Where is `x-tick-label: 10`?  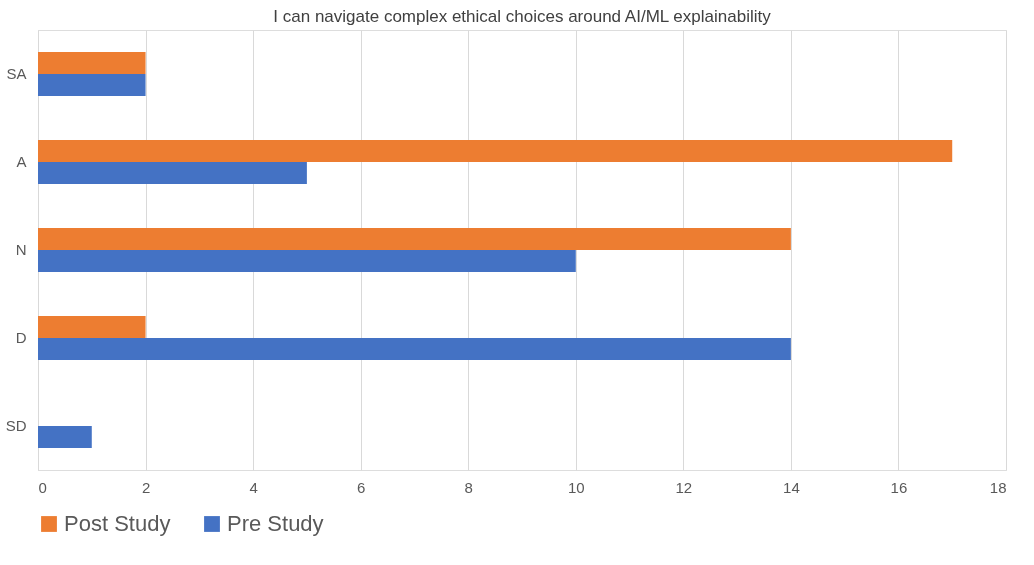
x-tick-label: 10 is located at coordinates (576, 487).